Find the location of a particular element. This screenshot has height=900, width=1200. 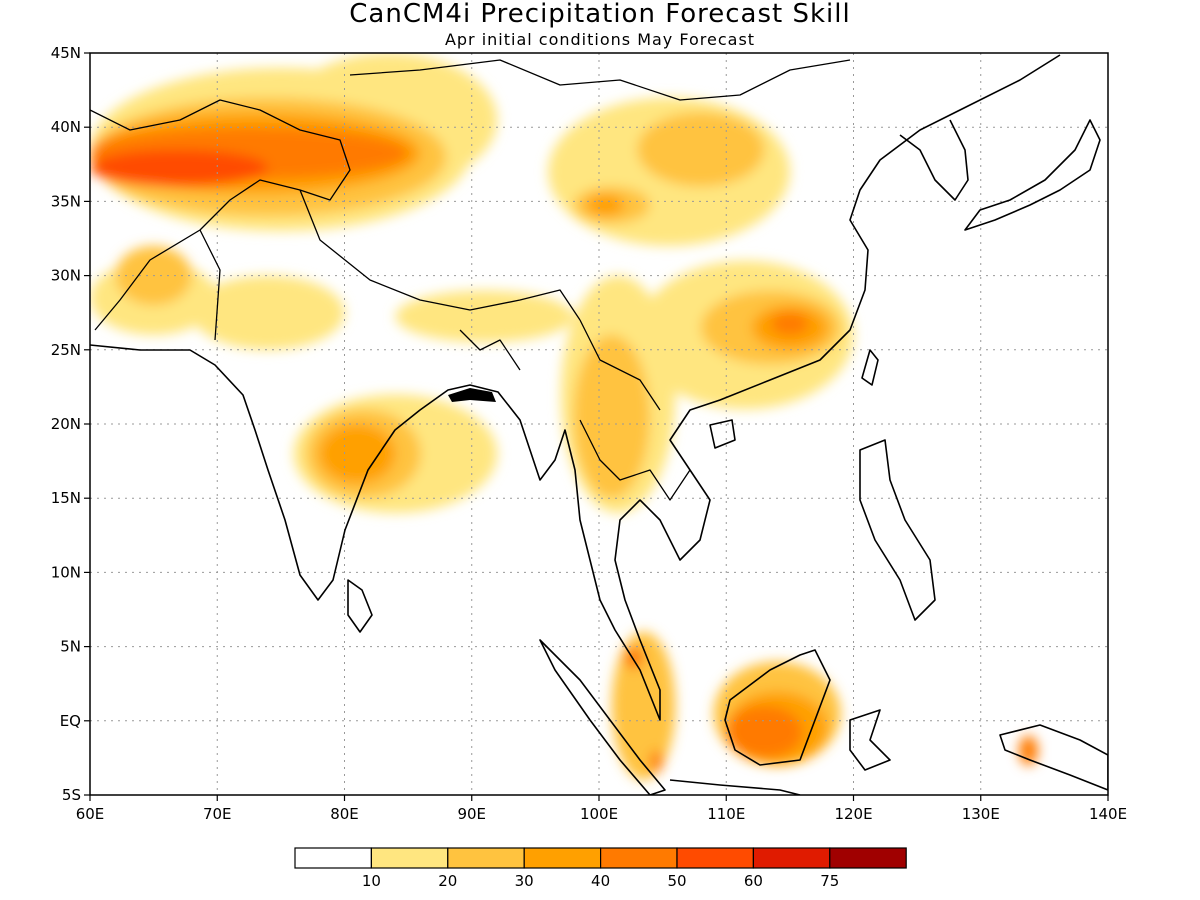

coastline-java is located at coordinates (735, 787).